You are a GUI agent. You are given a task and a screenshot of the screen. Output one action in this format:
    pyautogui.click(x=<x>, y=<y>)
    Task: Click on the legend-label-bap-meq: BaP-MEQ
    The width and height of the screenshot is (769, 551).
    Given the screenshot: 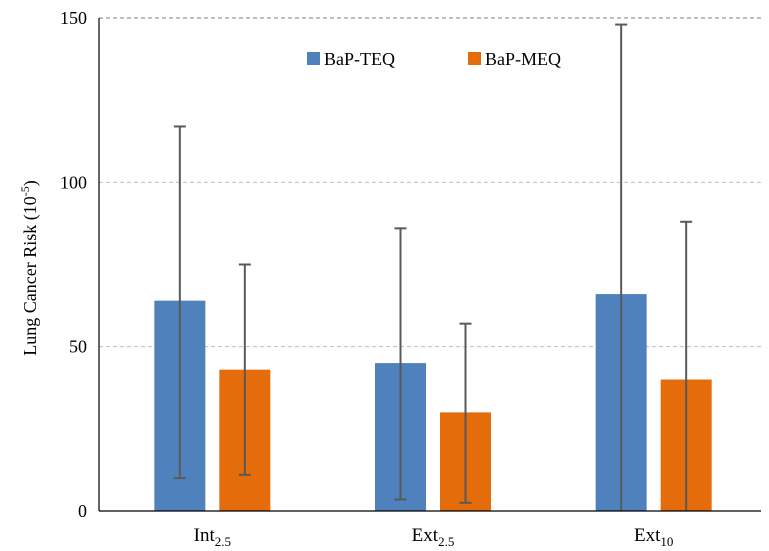 What is the action you would take?
    pyautogui.click(x=523, y=59)
    